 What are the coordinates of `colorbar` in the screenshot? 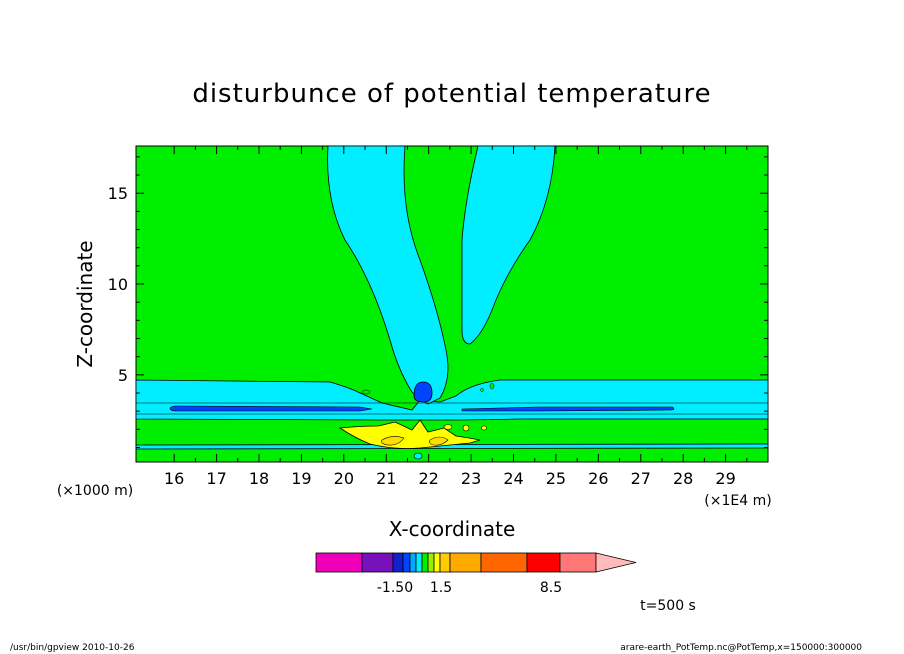 It's located at (476, 562).